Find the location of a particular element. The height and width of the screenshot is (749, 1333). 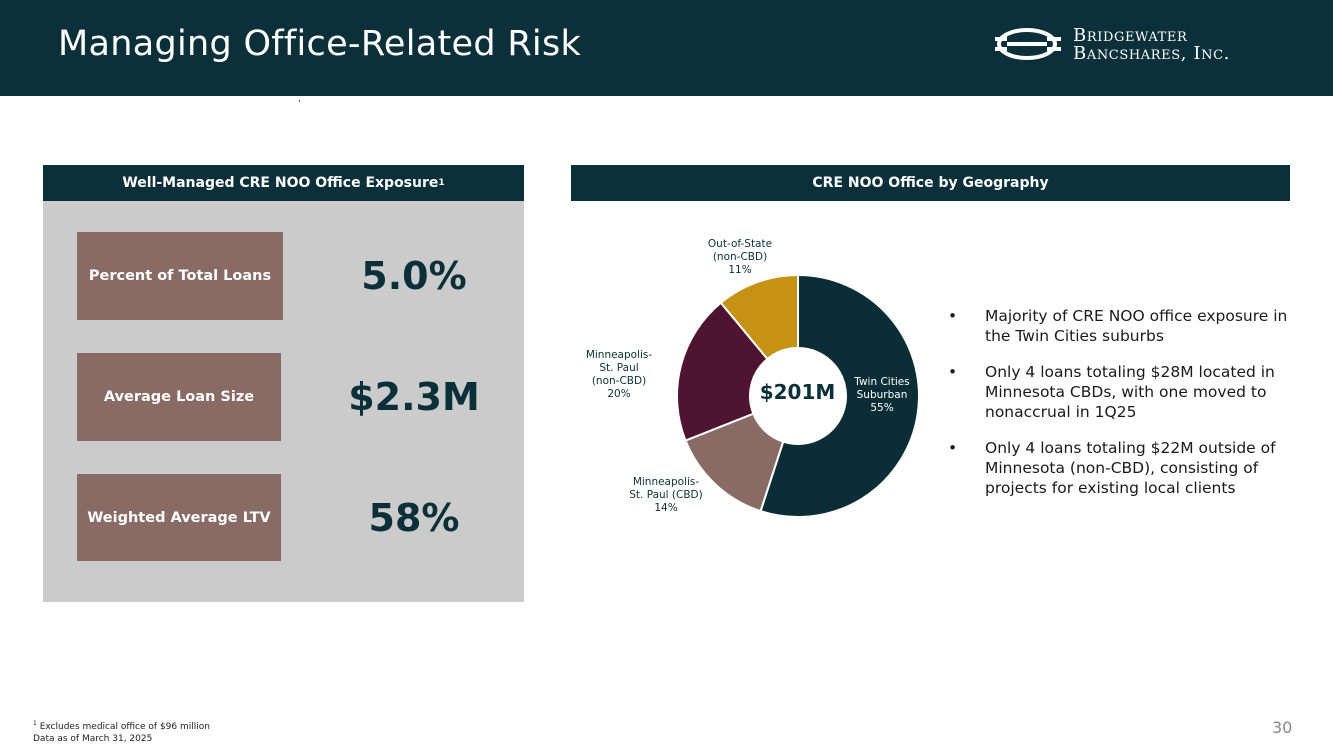

slice-label: Out-of-State (non-CBD) 11% is located at coordinates (740, 257).